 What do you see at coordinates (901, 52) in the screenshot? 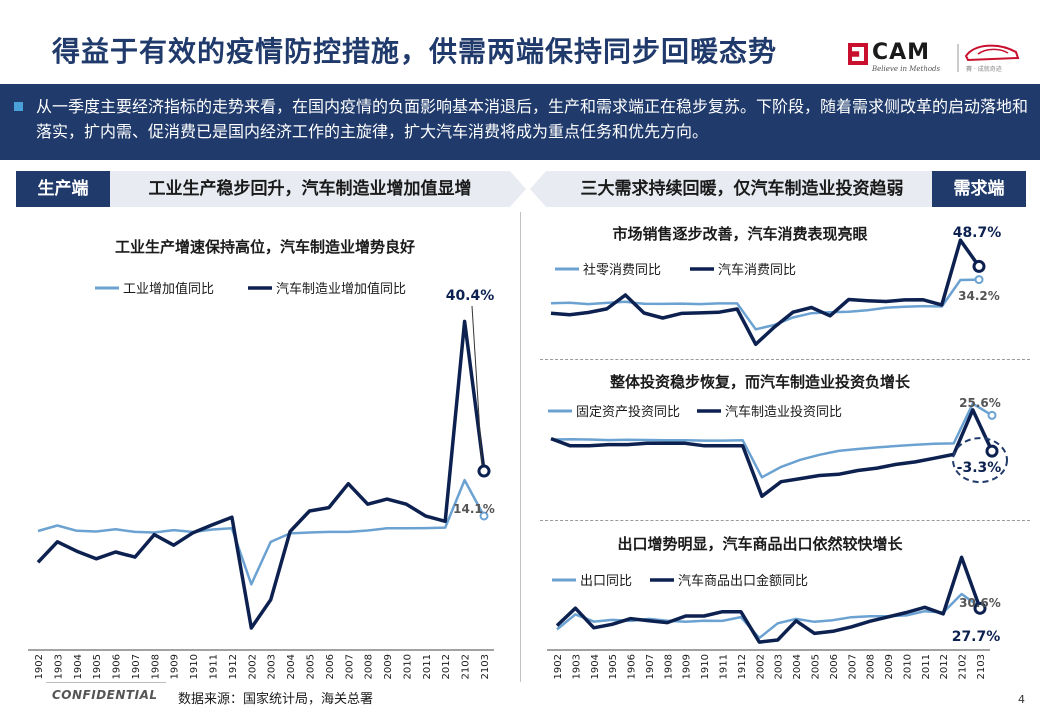
I see `cam-logo-text: CAM` at bounding box center [901, 52].